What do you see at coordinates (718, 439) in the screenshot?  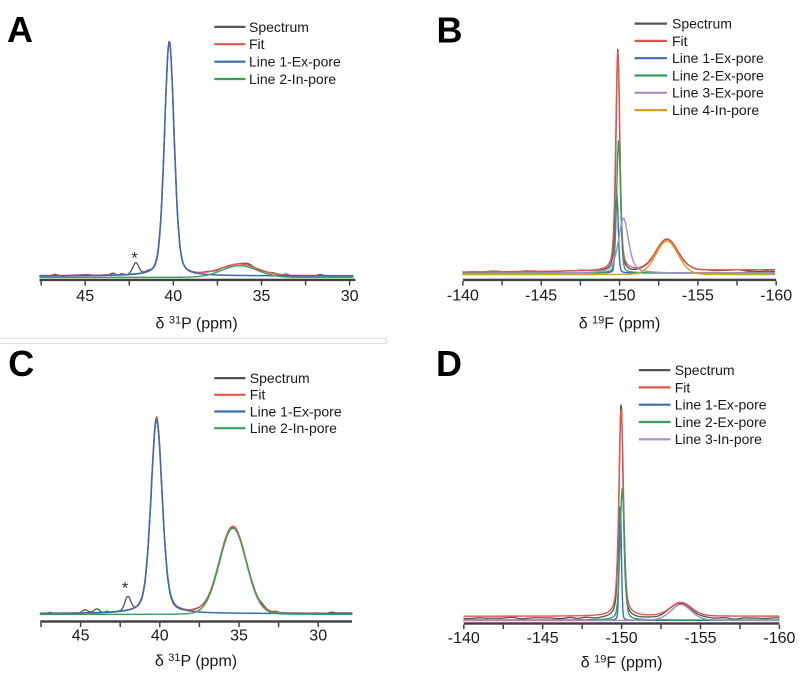 I see `svg-text: Line 3-In-pore` at bounding box center [718, 439].